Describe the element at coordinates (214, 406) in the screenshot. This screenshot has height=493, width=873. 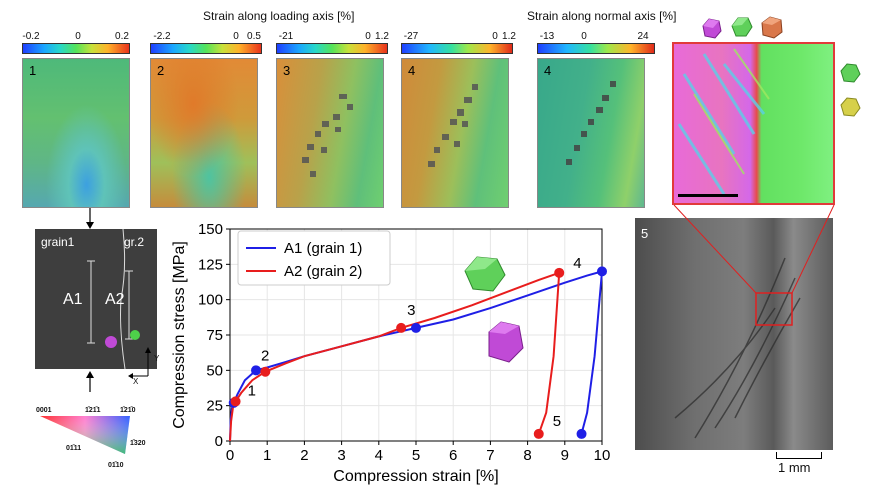
I see `y-tick-label: 25` at that location.